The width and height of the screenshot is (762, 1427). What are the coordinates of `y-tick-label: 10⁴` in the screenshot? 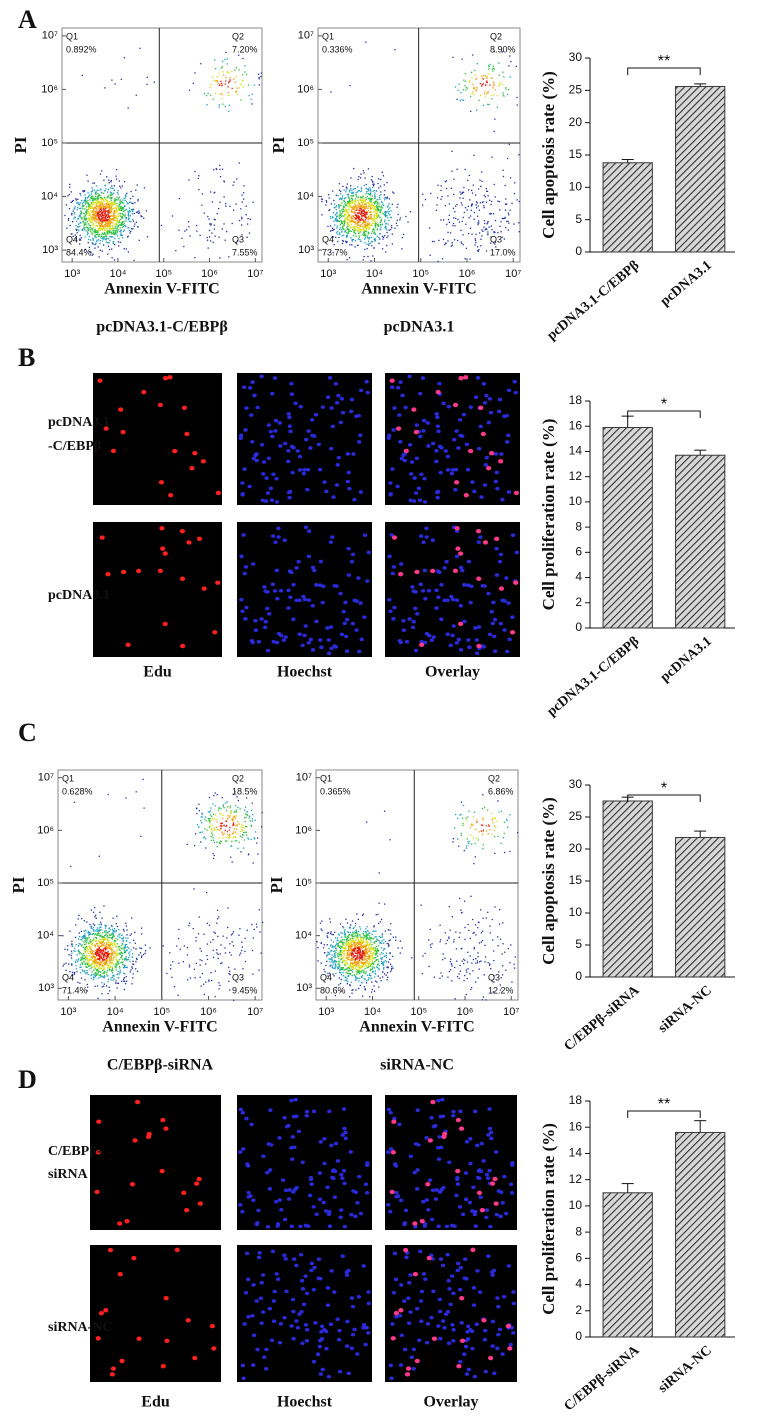 It's located at (49, 196).